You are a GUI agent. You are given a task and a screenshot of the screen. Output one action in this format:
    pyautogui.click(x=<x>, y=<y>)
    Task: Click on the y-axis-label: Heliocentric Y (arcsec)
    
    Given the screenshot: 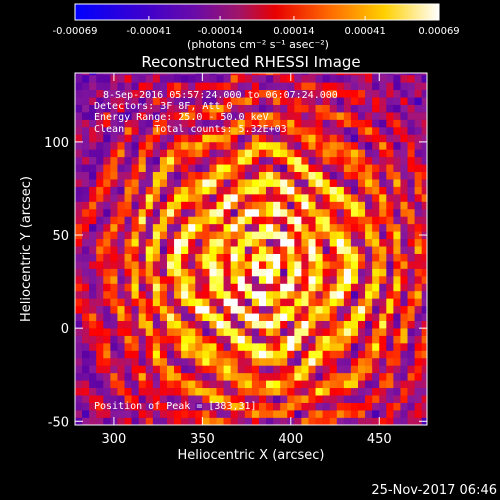 What is the action you would take?
    pyautogui.click(x=26, y=249)
    